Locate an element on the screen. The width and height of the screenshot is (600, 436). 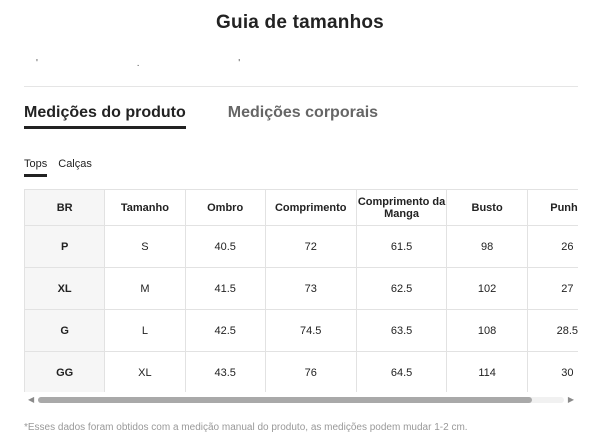
table-cell: 73 is located at coordinates (310, 288).